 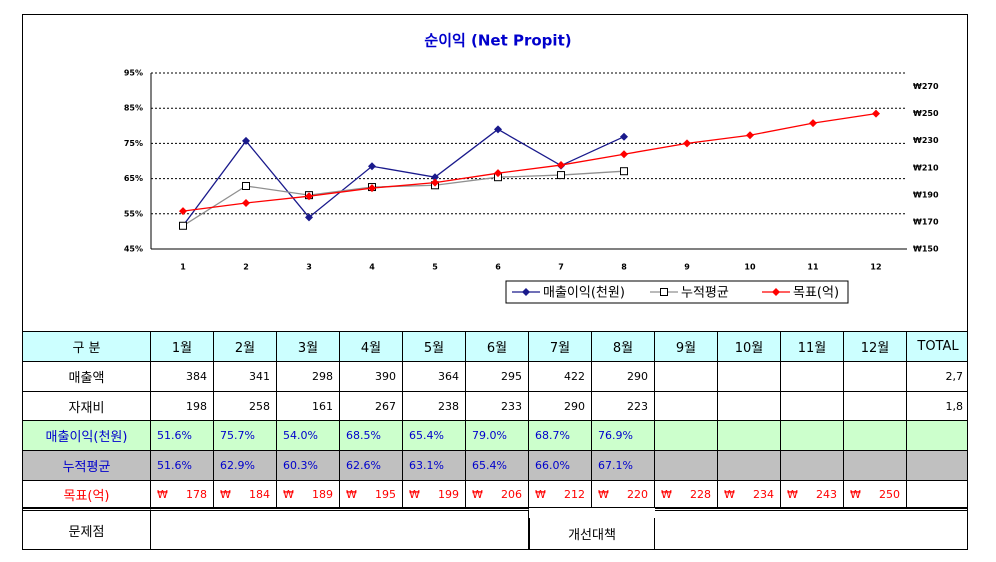 What do you see at coordinates (245, 436) in the screenshot?
I see `data-cell: 75.7%` at bounding box center [245, 436].